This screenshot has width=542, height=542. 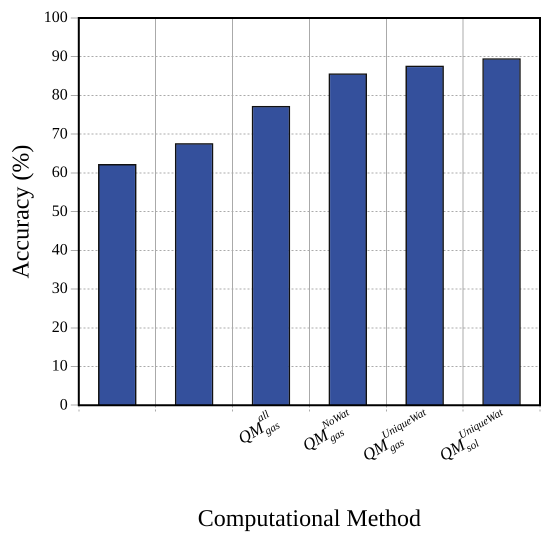 What do you see at coordinates (60, 250) in the screenshot?
I see `y-tick-label: 40` at bounding box center [60, 250].